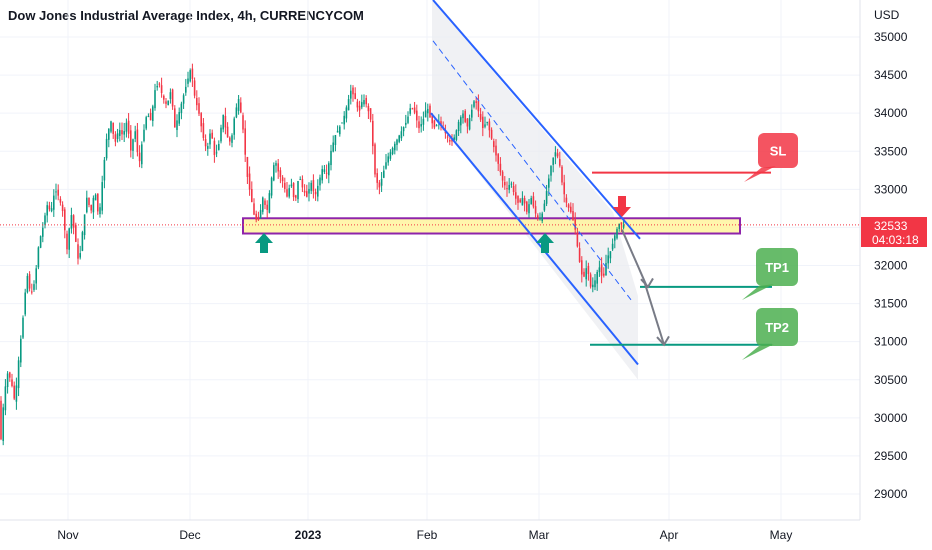  What do you see at coordinates (539, 535) in the screenshot?
I see `x-tick-label: Mar` at bounding box center [539, 535].